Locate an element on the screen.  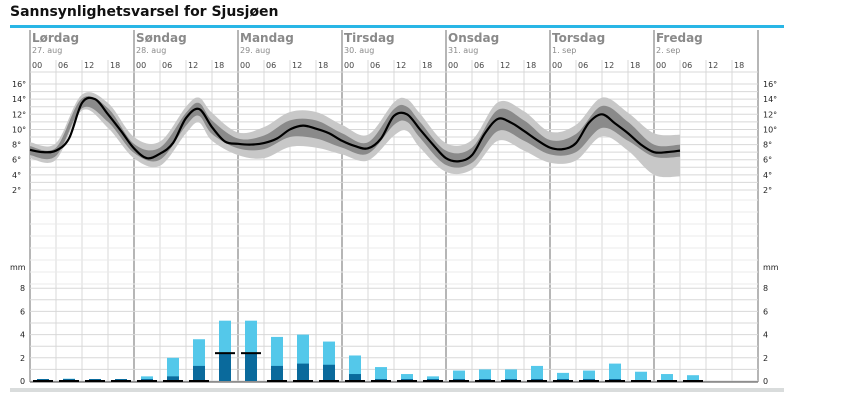
temp-tick-left: 6° is located at coordinates (16, 160).